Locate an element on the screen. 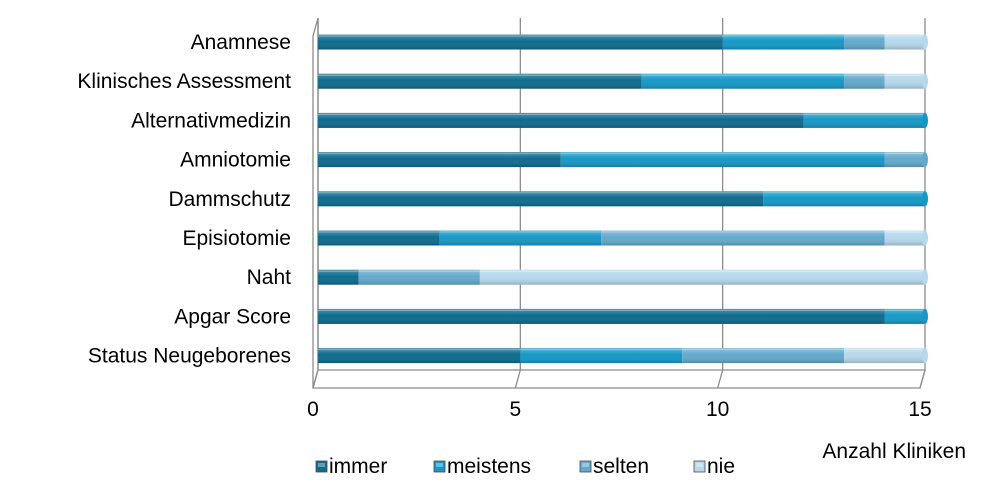 The image size is (989, 491). category-label: Anamnese is located at coordinates (241, 42).